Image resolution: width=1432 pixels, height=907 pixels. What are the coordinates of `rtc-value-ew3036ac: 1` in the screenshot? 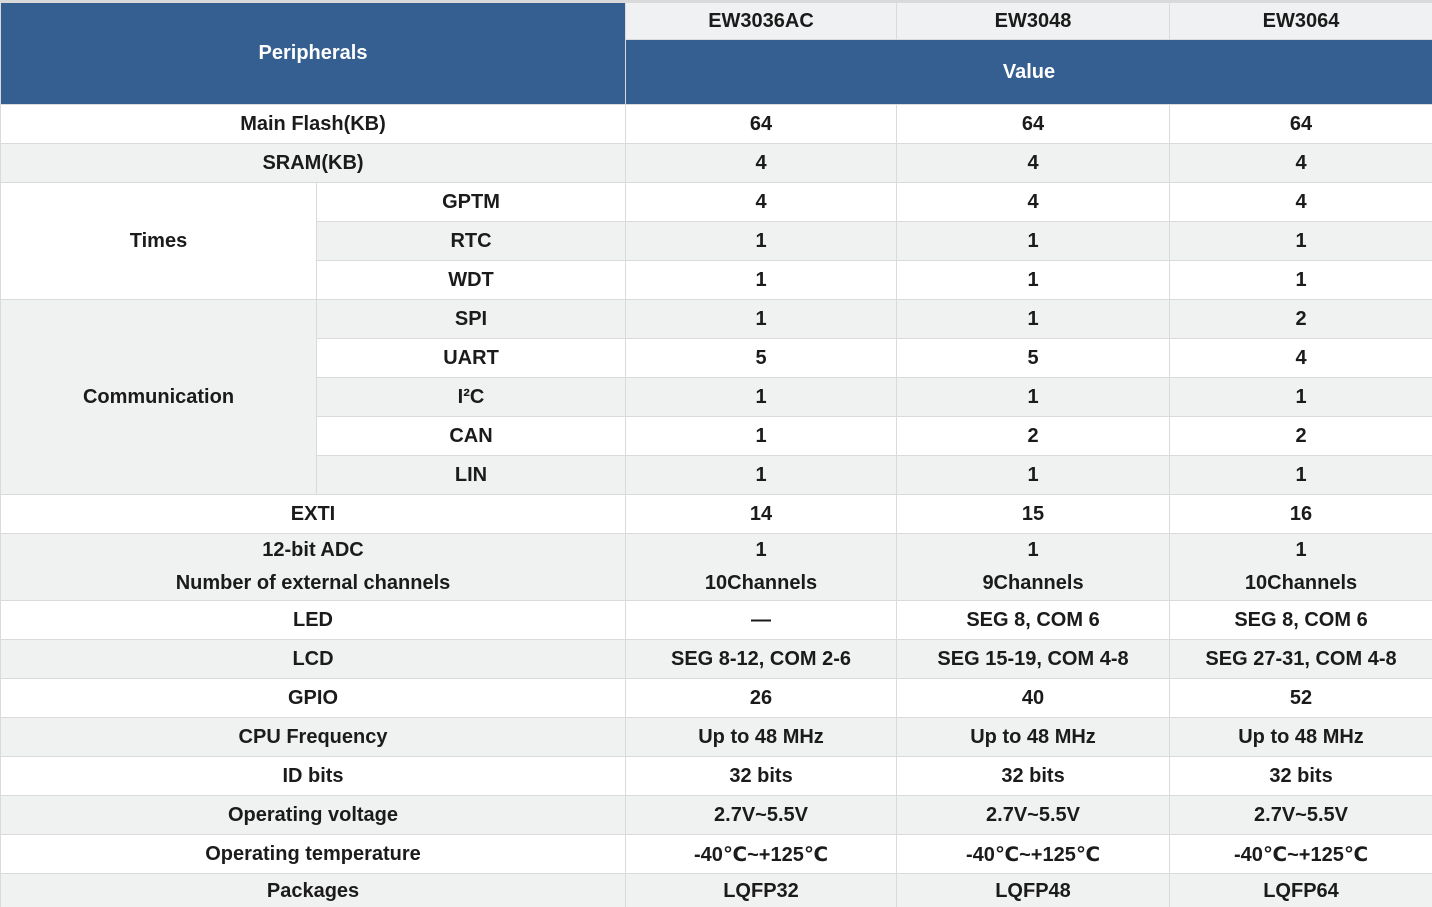 It's located at (761, 241).